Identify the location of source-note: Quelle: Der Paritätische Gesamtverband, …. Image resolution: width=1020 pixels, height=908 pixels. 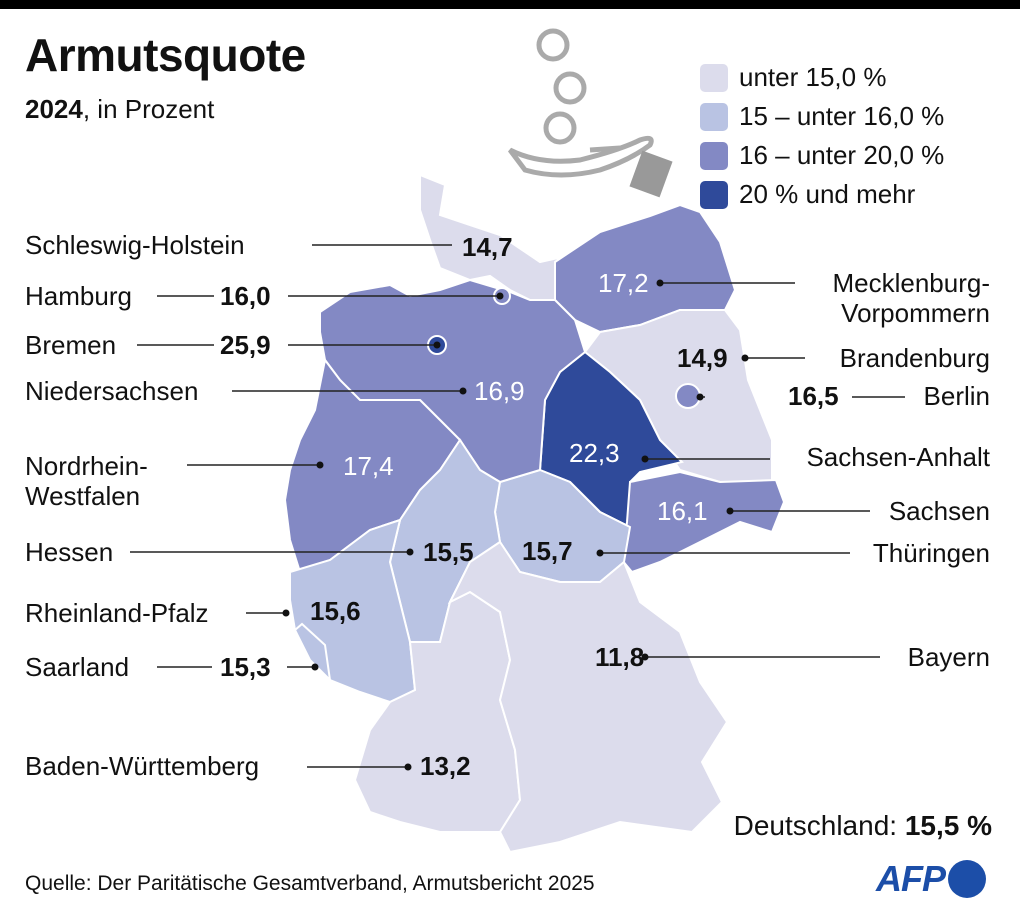
(310, 883).